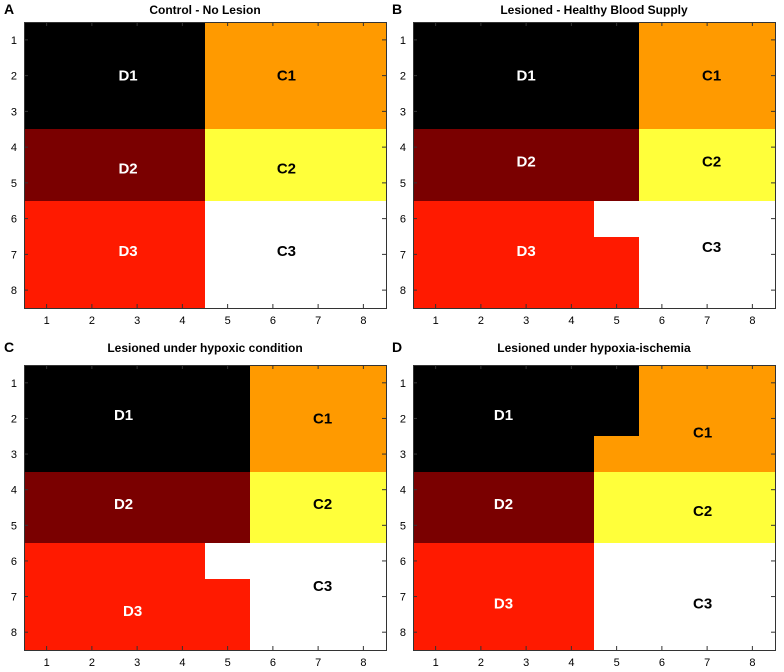 Image resolution: width=784 pixels, height=672 pixels. Describe the element at coordinates (403, 184) in the screenshot. I see `y-tick-label: 5` at that location.